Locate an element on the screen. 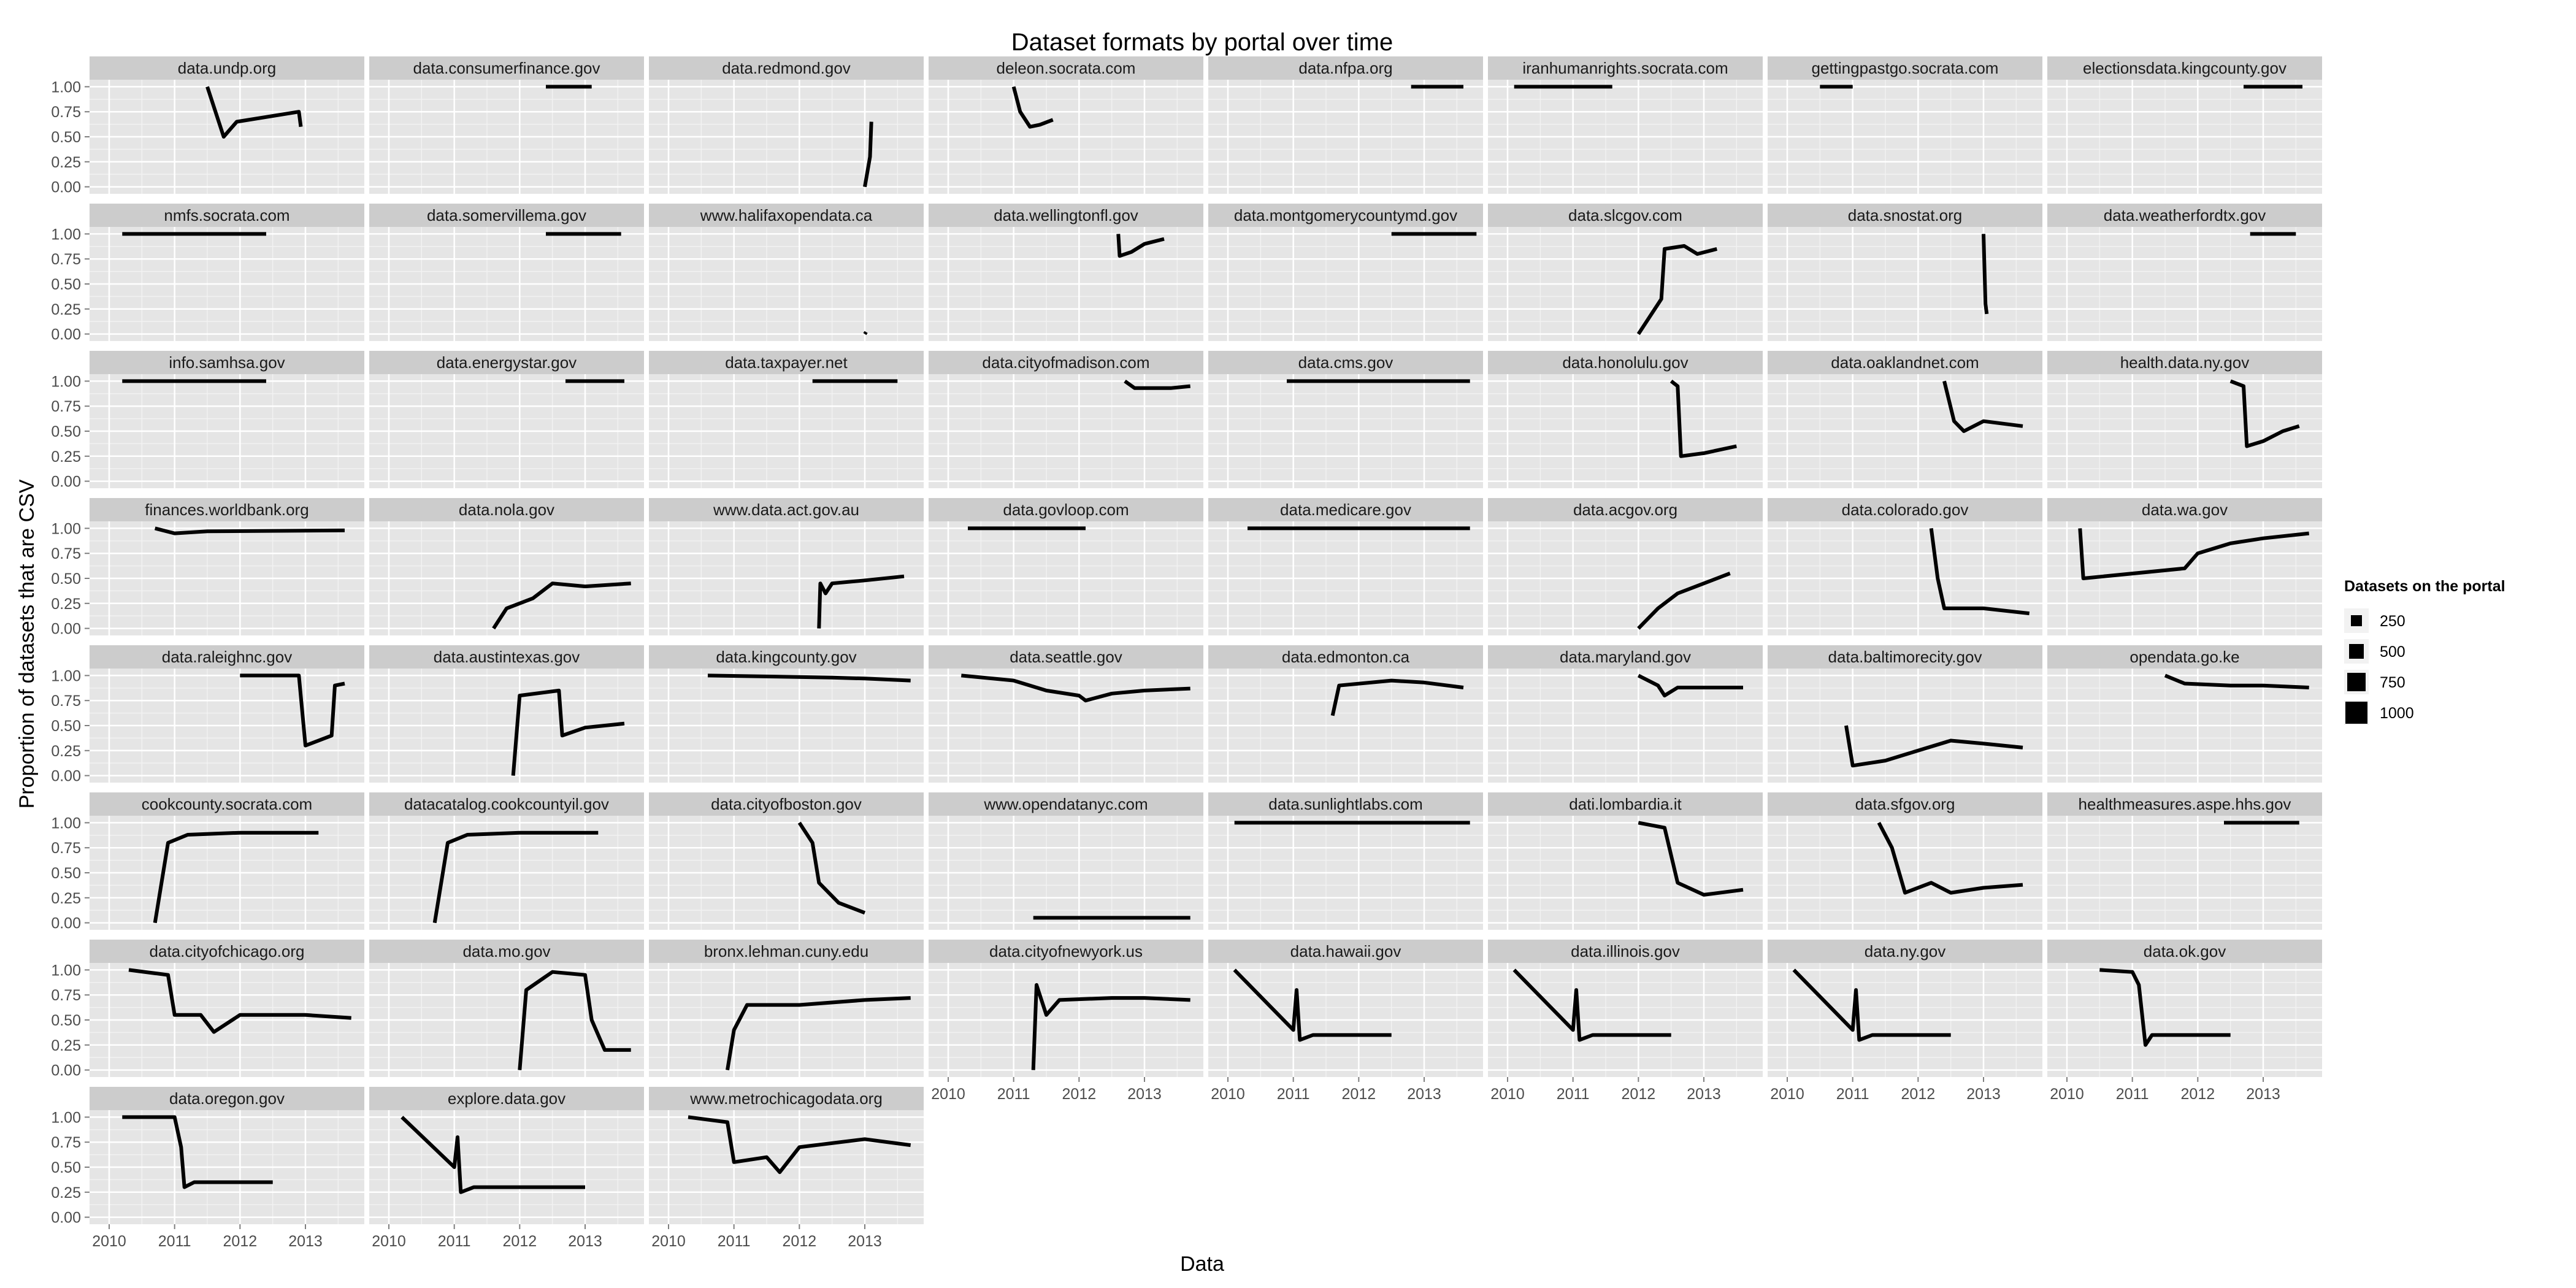 The height and width of the screenshot is (1288, 2576). facet-panel: data.maryland.gov is located at coordinates (1625, 714).